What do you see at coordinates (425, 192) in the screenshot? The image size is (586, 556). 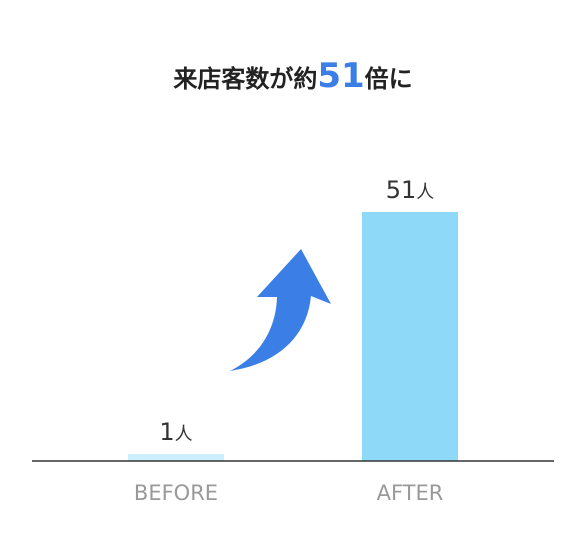 I see `value-unit-after: 人` at bounding box center [425, 192].